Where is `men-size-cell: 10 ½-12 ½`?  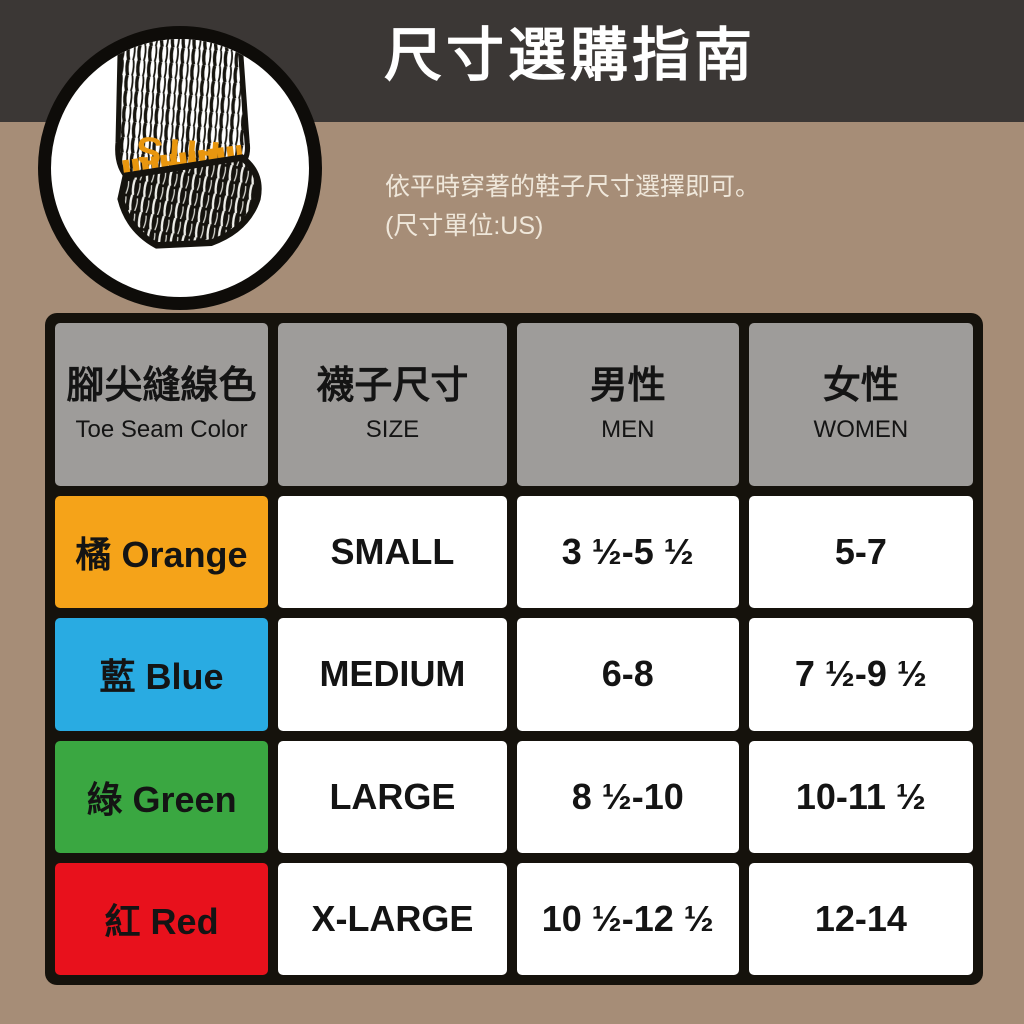
men-size-cell: 10 ½-12 ½ is located at coordinates (627, 918).